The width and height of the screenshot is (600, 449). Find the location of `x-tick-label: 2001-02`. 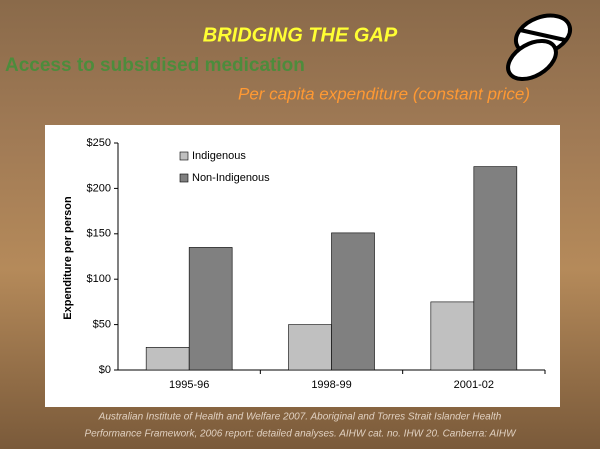

x-tick-label: 2001-02 is located at coordinates (474, 385).